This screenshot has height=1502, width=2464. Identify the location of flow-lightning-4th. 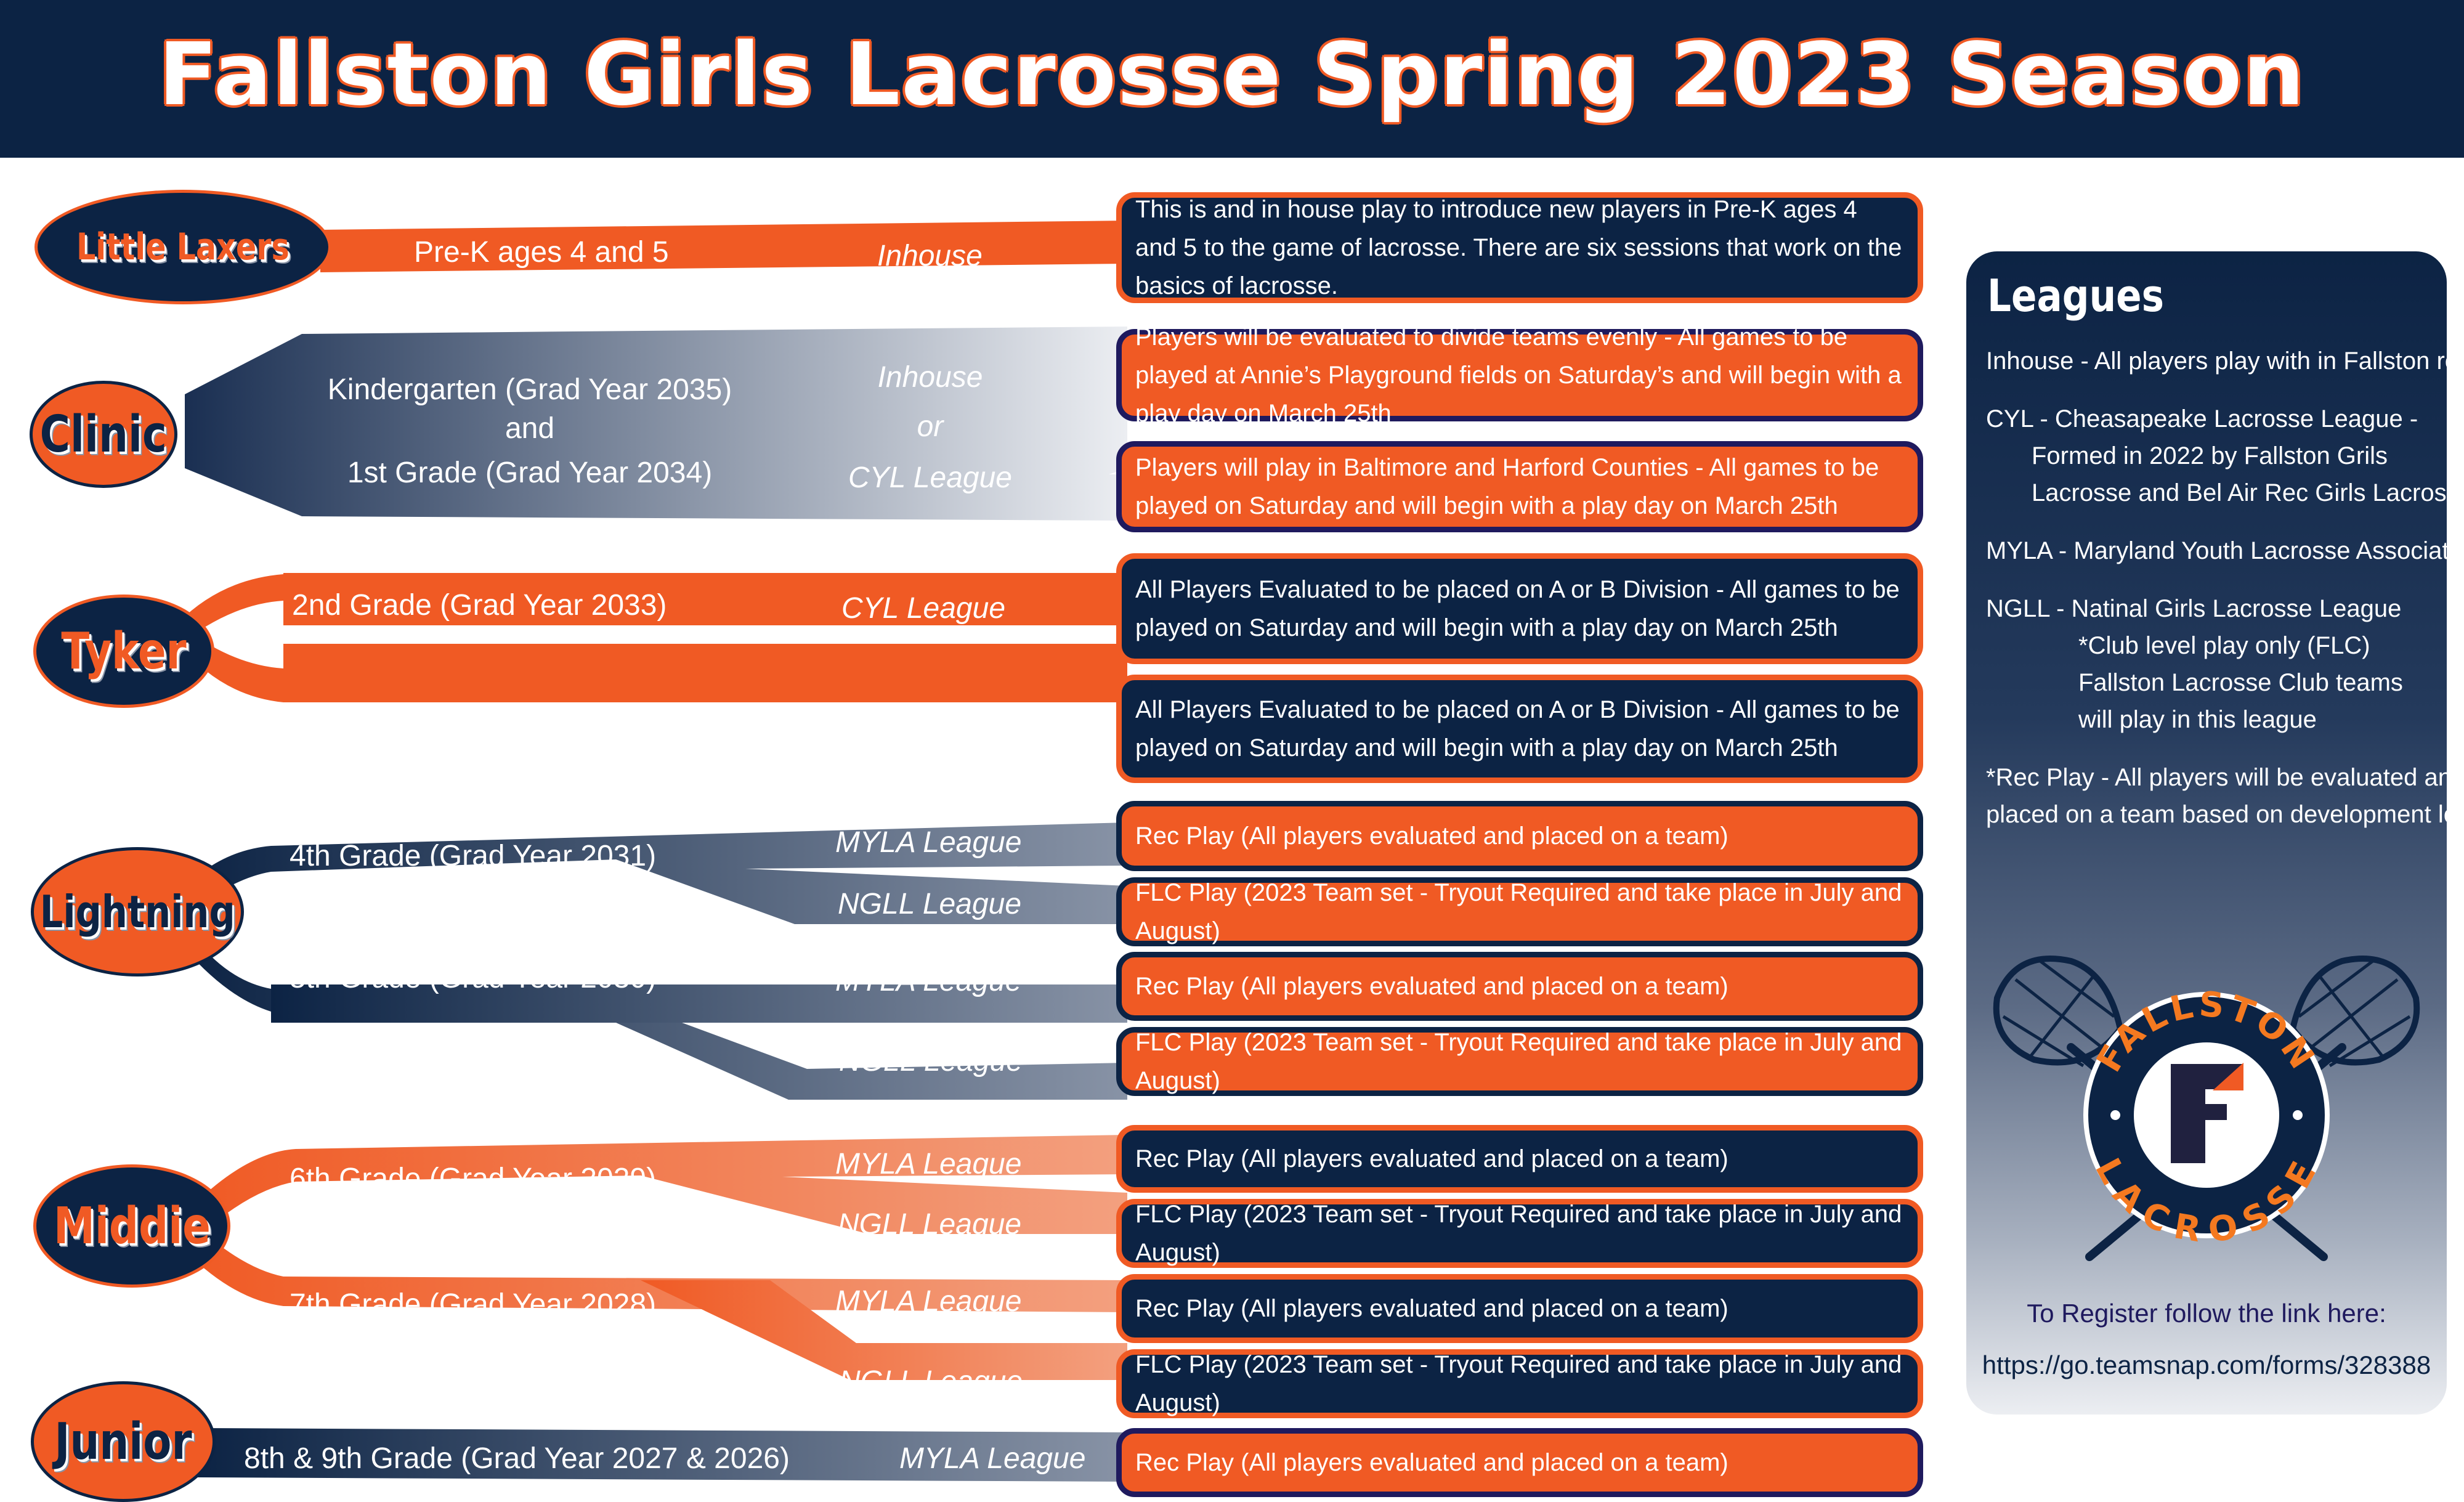
(656, 873).